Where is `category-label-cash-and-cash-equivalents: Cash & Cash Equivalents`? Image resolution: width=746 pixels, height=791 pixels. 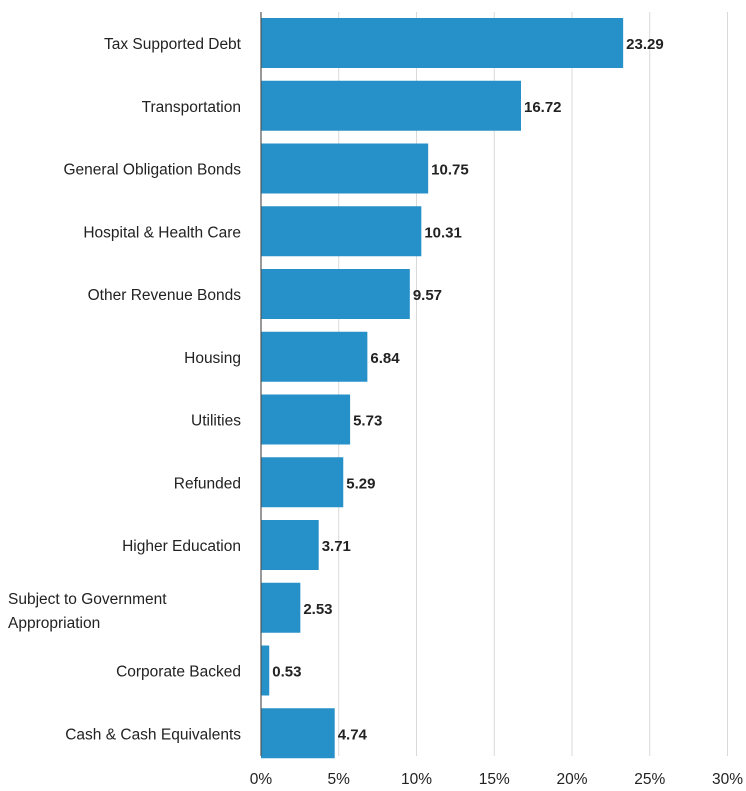
category-label-cash-and-cash-equivalents: Cash & Cash Equivalents is located at coordinates (153, 734).